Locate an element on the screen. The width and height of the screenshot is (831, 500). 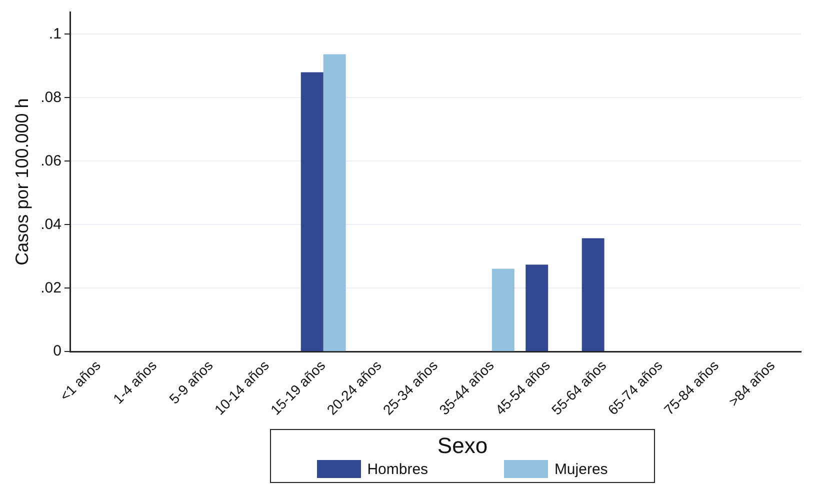
legend-title: Sexo is located at coordinates (462, 446).